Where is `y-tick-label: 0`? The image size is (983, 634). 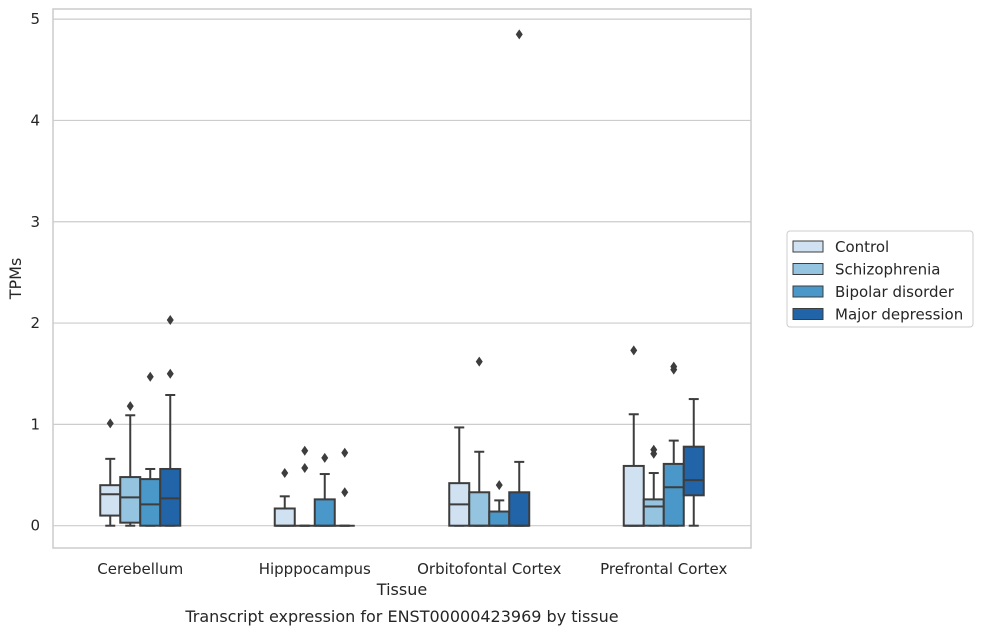
y-tick-label: 0 is located at coordinates (35, 526).